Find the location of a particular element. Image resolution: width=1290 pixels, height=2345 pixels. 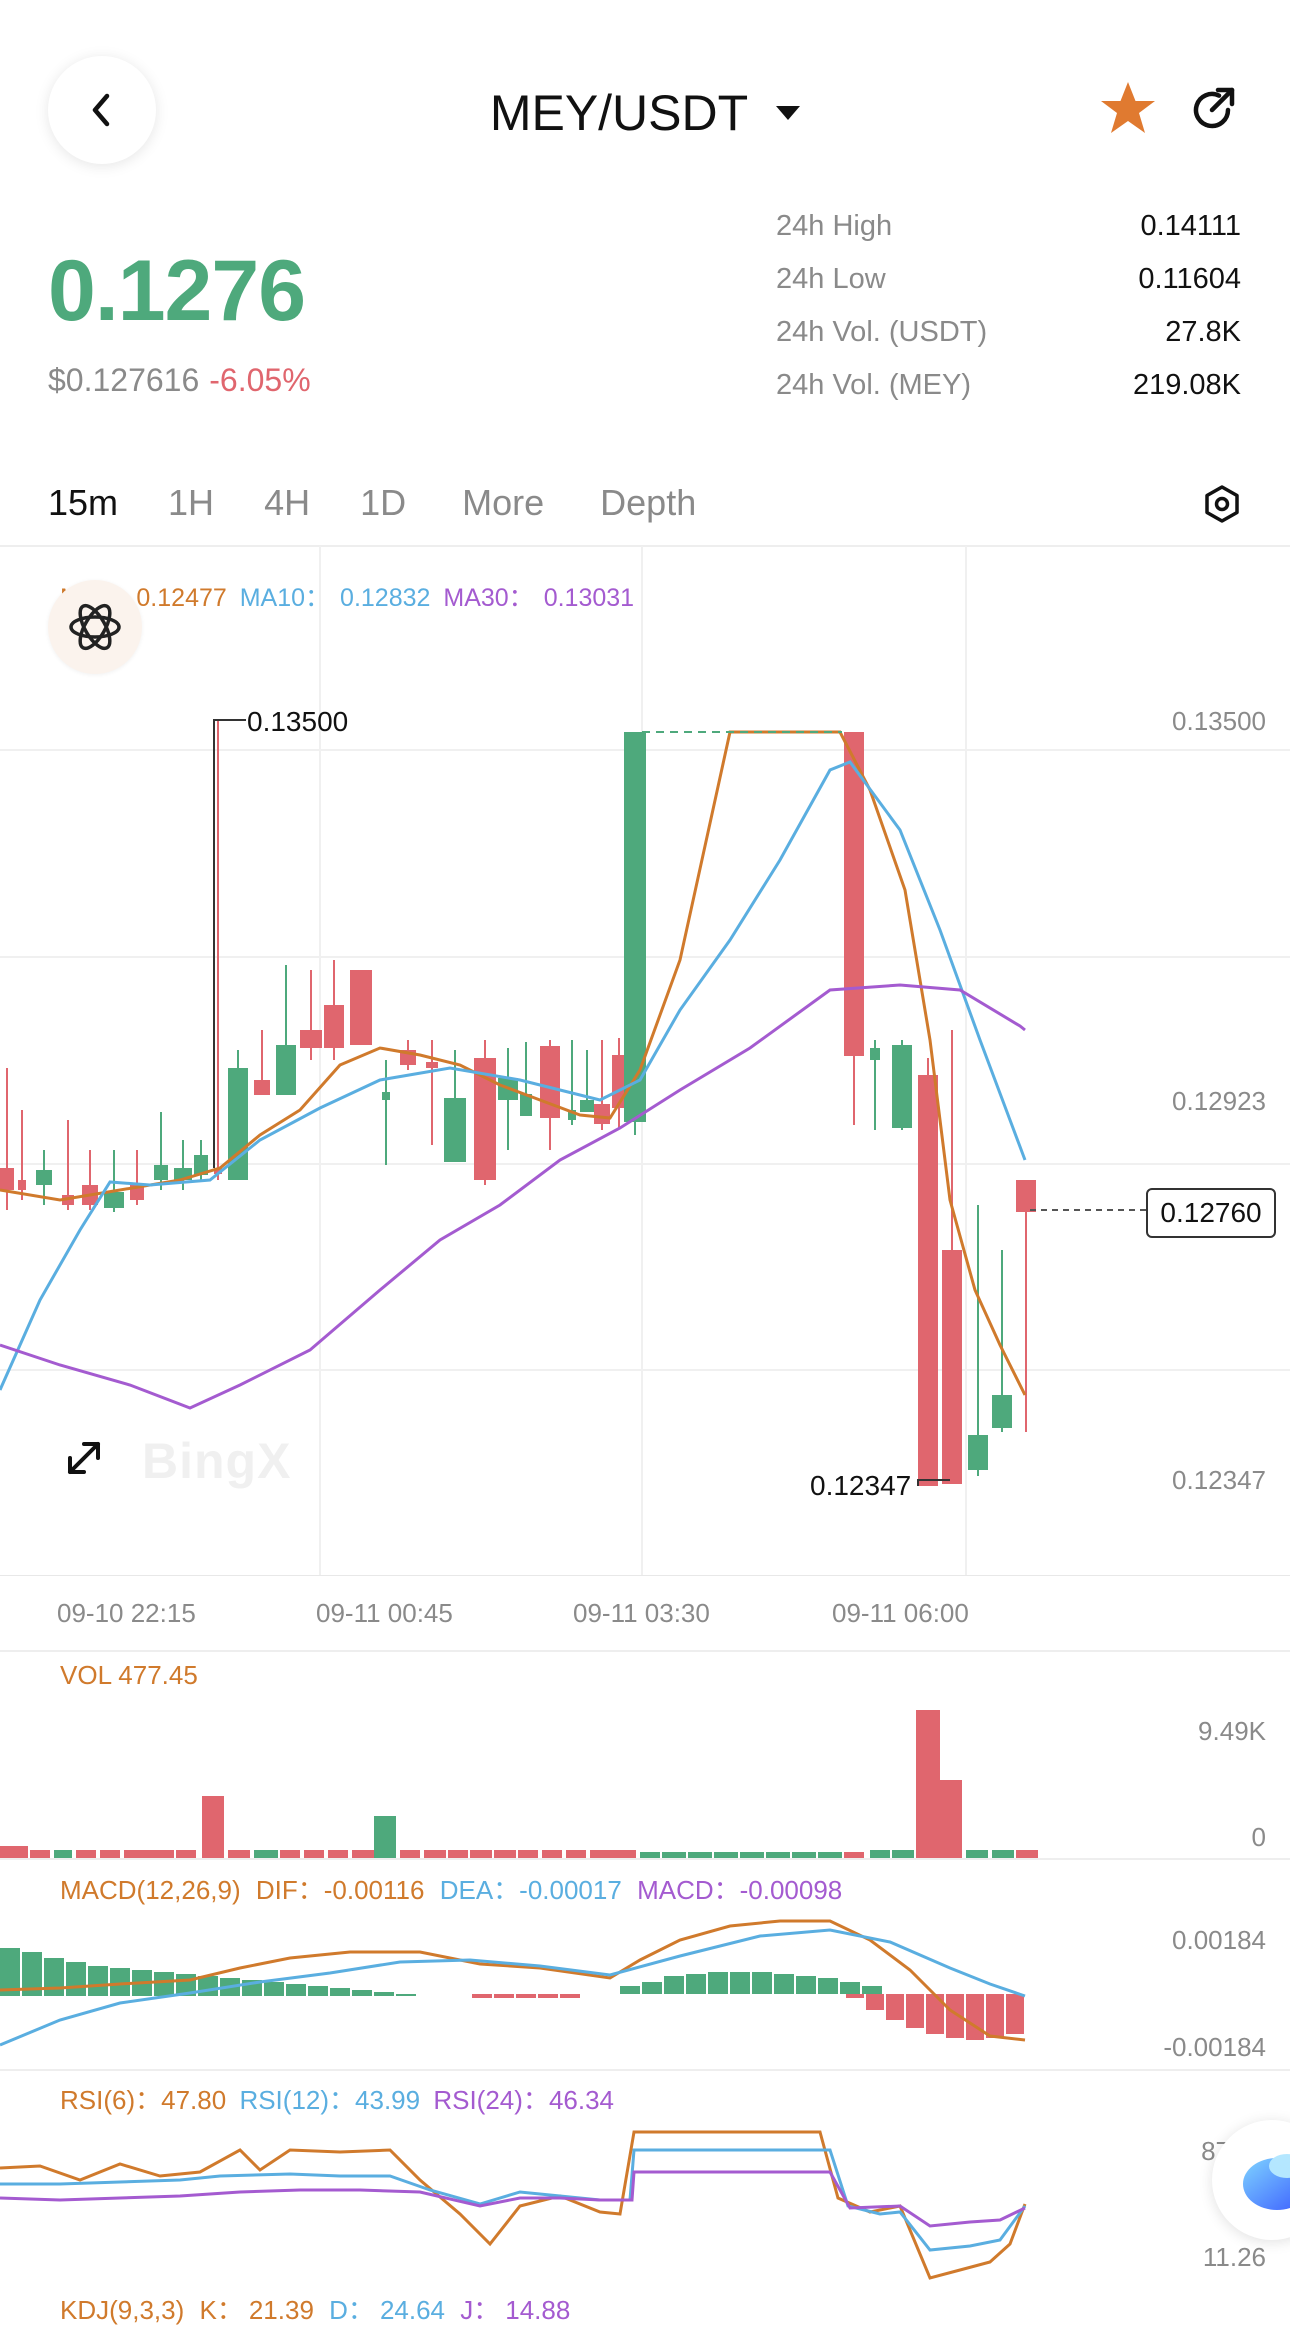

rsi24-value: 46.34 is located at coordinates (581, 2100).